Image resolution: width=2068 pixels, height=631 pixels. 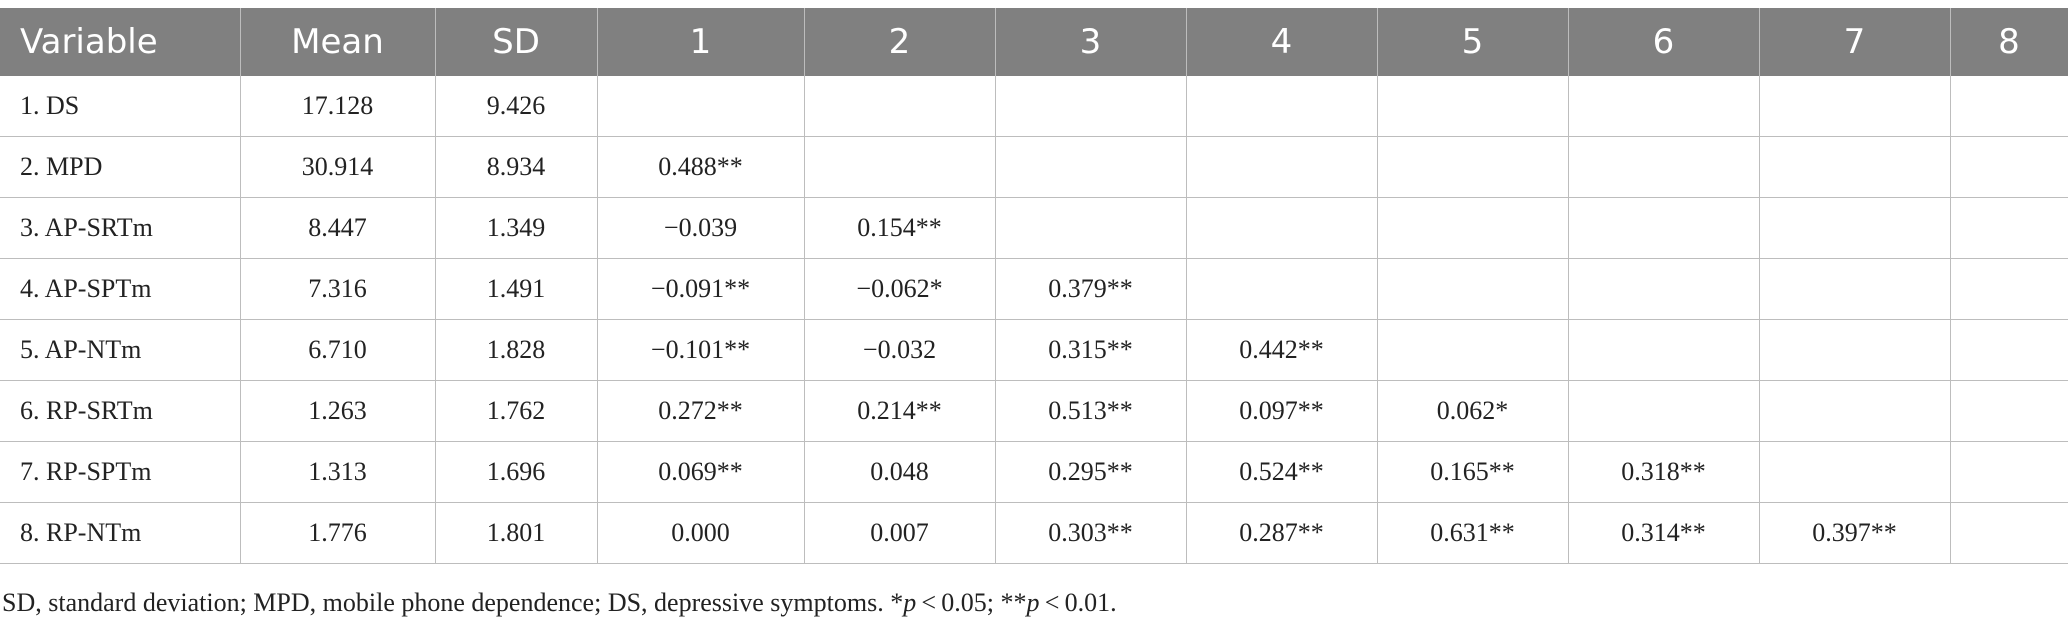 What do you see at coordinates (1664, 42) in the screenshot?
I see `column-header-6: 6` at bounding box center [1664, 42].